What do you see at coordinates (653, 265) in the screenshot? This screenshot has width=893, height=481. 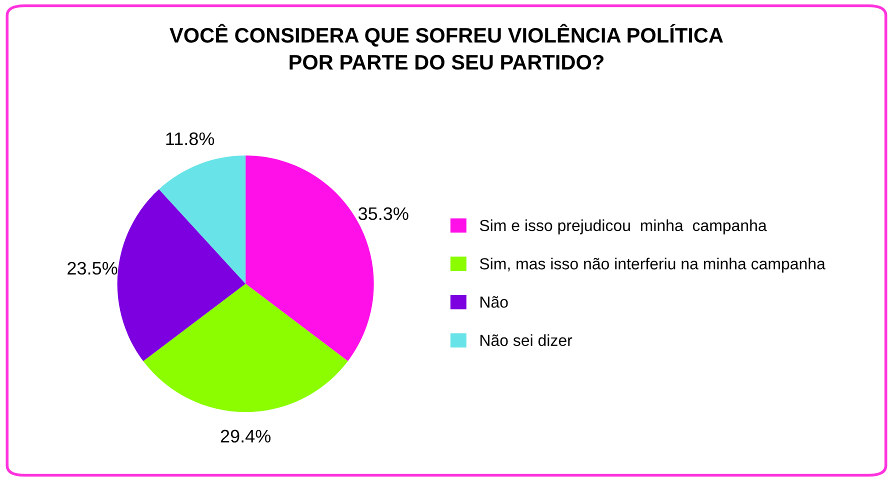 I see `legend-label: Sim, mas isso não interferiu na minha campanha` at bounding box center [653, 265].